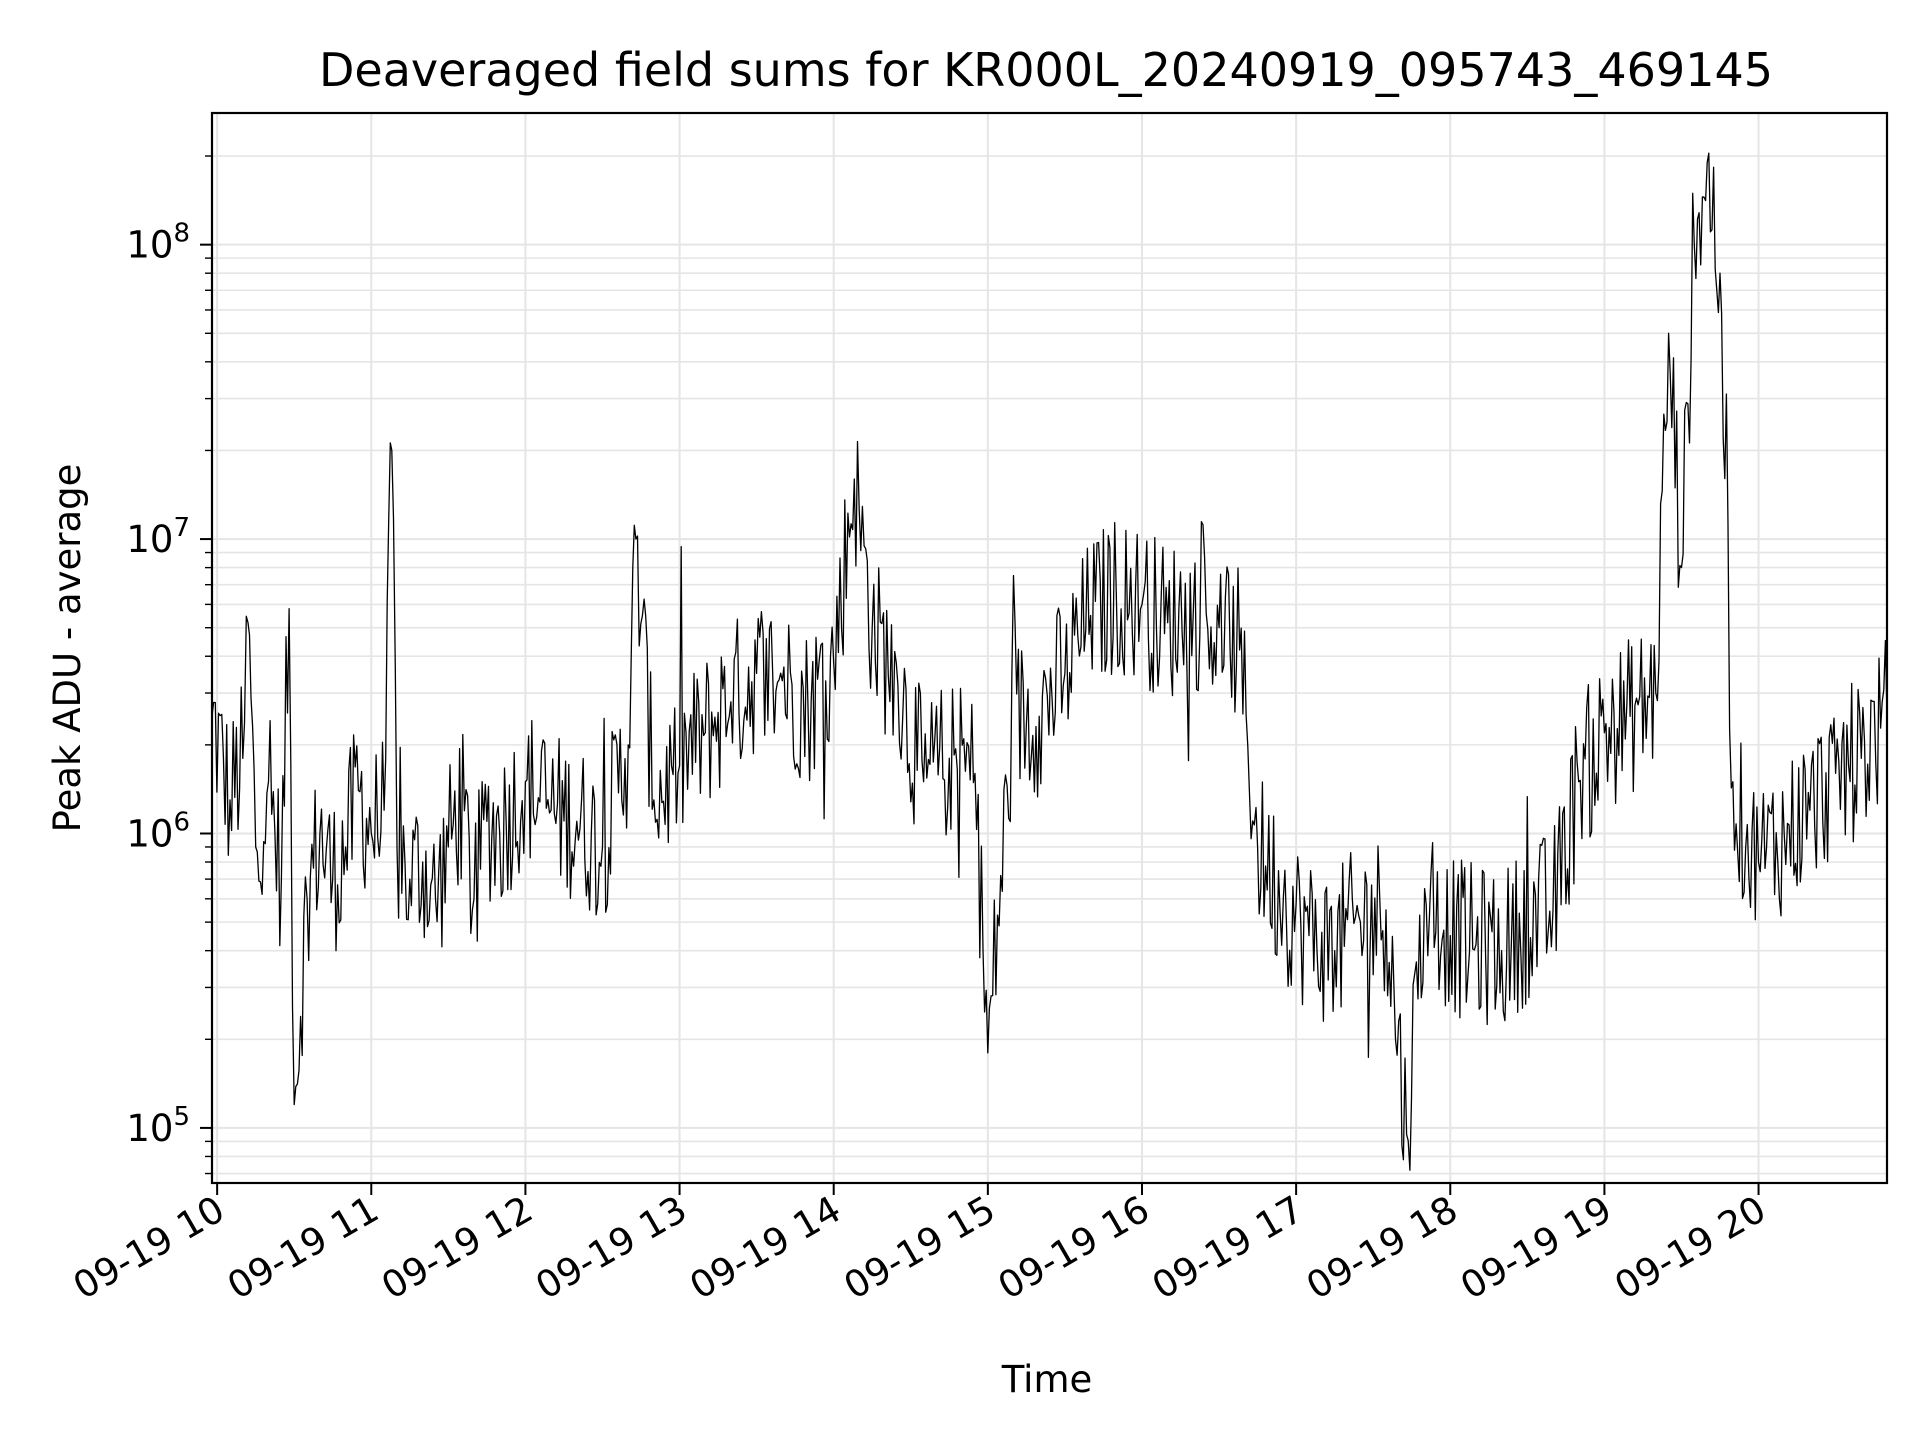  Describe the element at coordinates (158, 243) in the screenshot. I see `y-tick-label: 108` at that location.